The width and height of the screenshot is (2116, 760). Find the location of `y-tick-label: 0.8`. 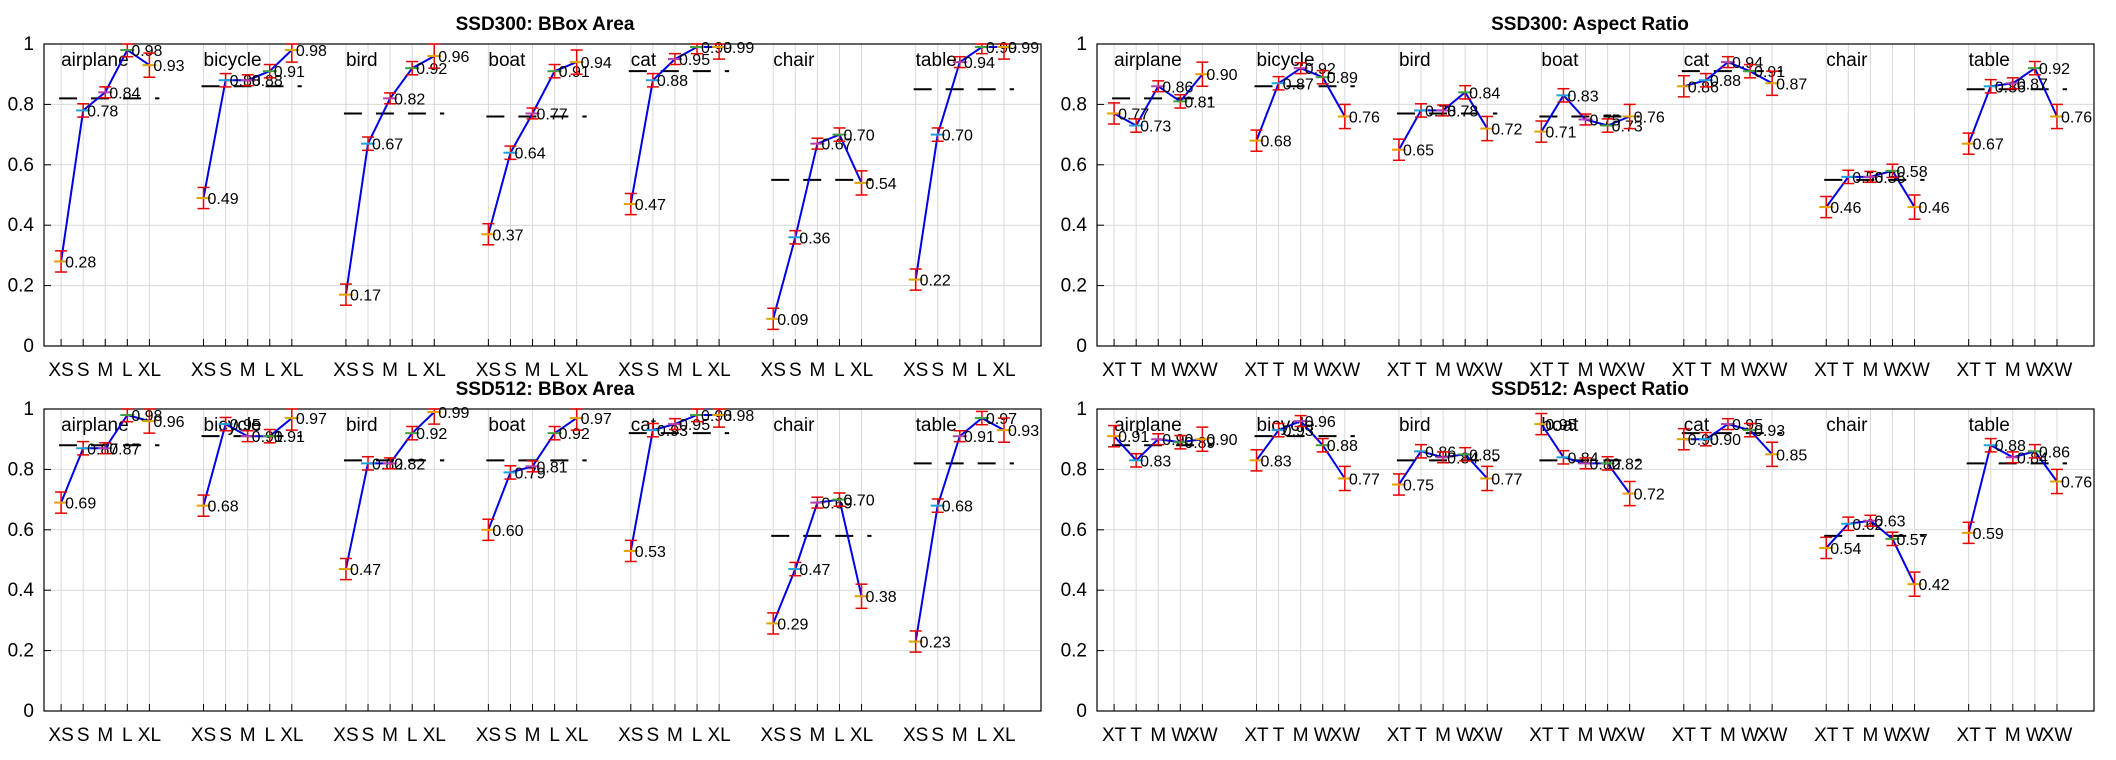

y-tick-label: 0.8 is located at coordinates (1074, 104).